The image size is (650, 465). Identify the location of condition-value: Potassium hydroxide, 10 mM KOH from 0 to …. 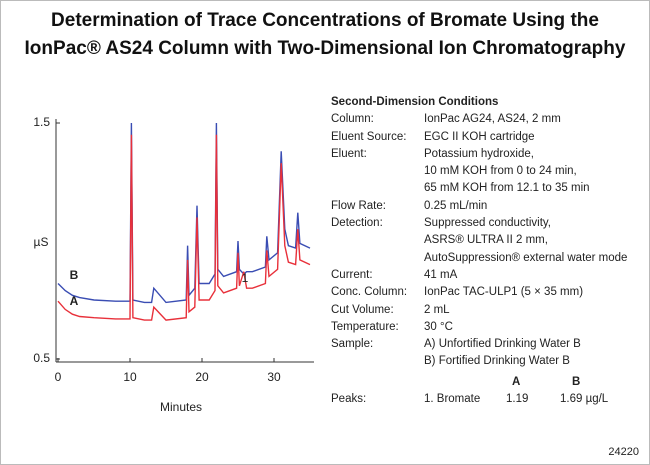
(507, 172).